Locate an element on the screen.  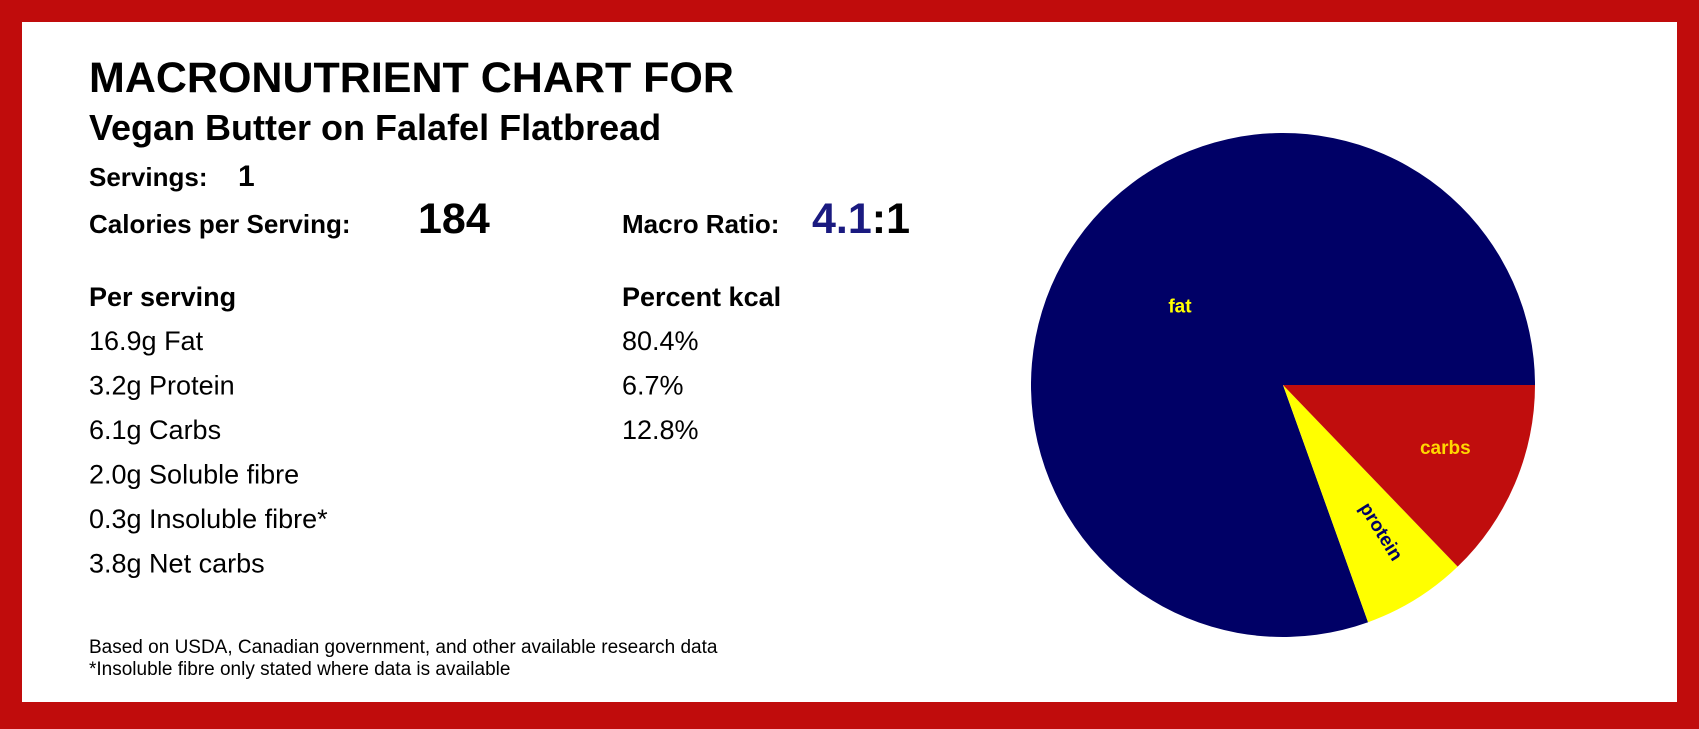
servings-label: Servings: is located at coordinates (148, 177).